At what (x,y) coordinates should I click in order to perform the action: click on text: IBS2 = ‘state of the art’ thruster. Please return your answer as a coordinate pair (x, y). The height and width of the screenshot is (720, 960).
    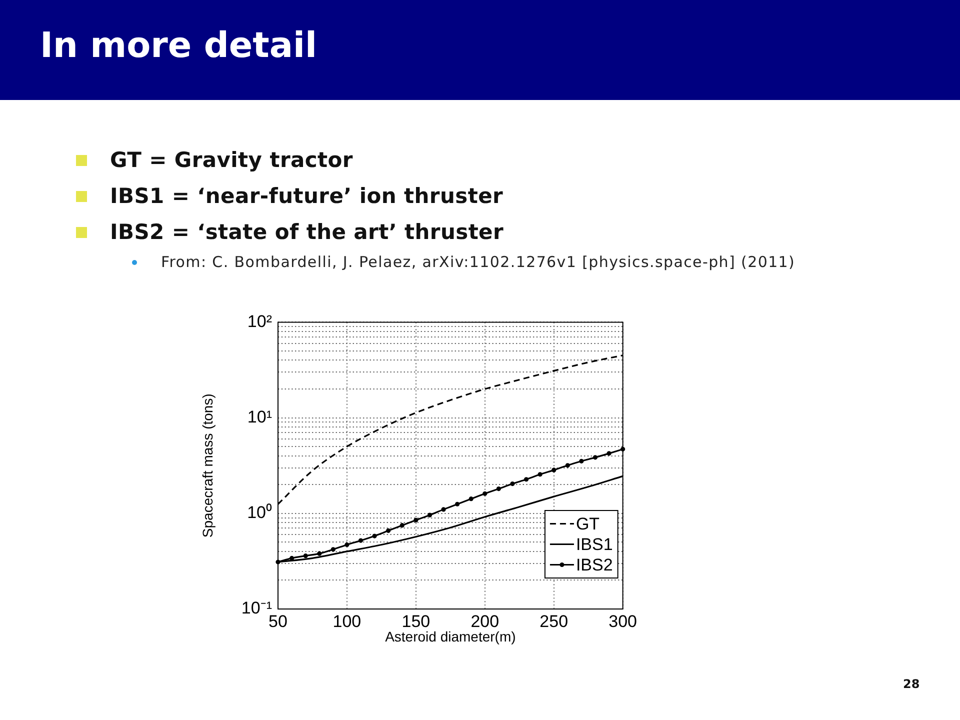
    Looking at the image, I should click on (307, 232).